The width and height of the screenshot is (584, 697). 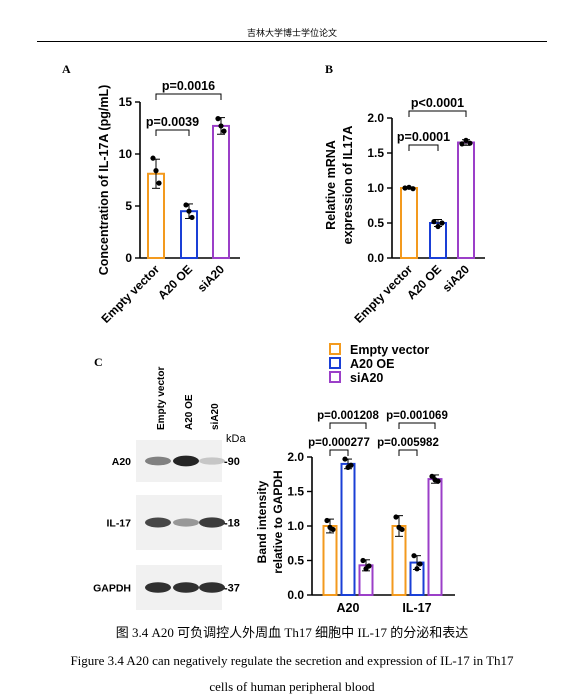 What do you see at coordinates (118, 524) in the screenshot?
I see `blot-row-label: IL-17` at bounding box center [118, 524].